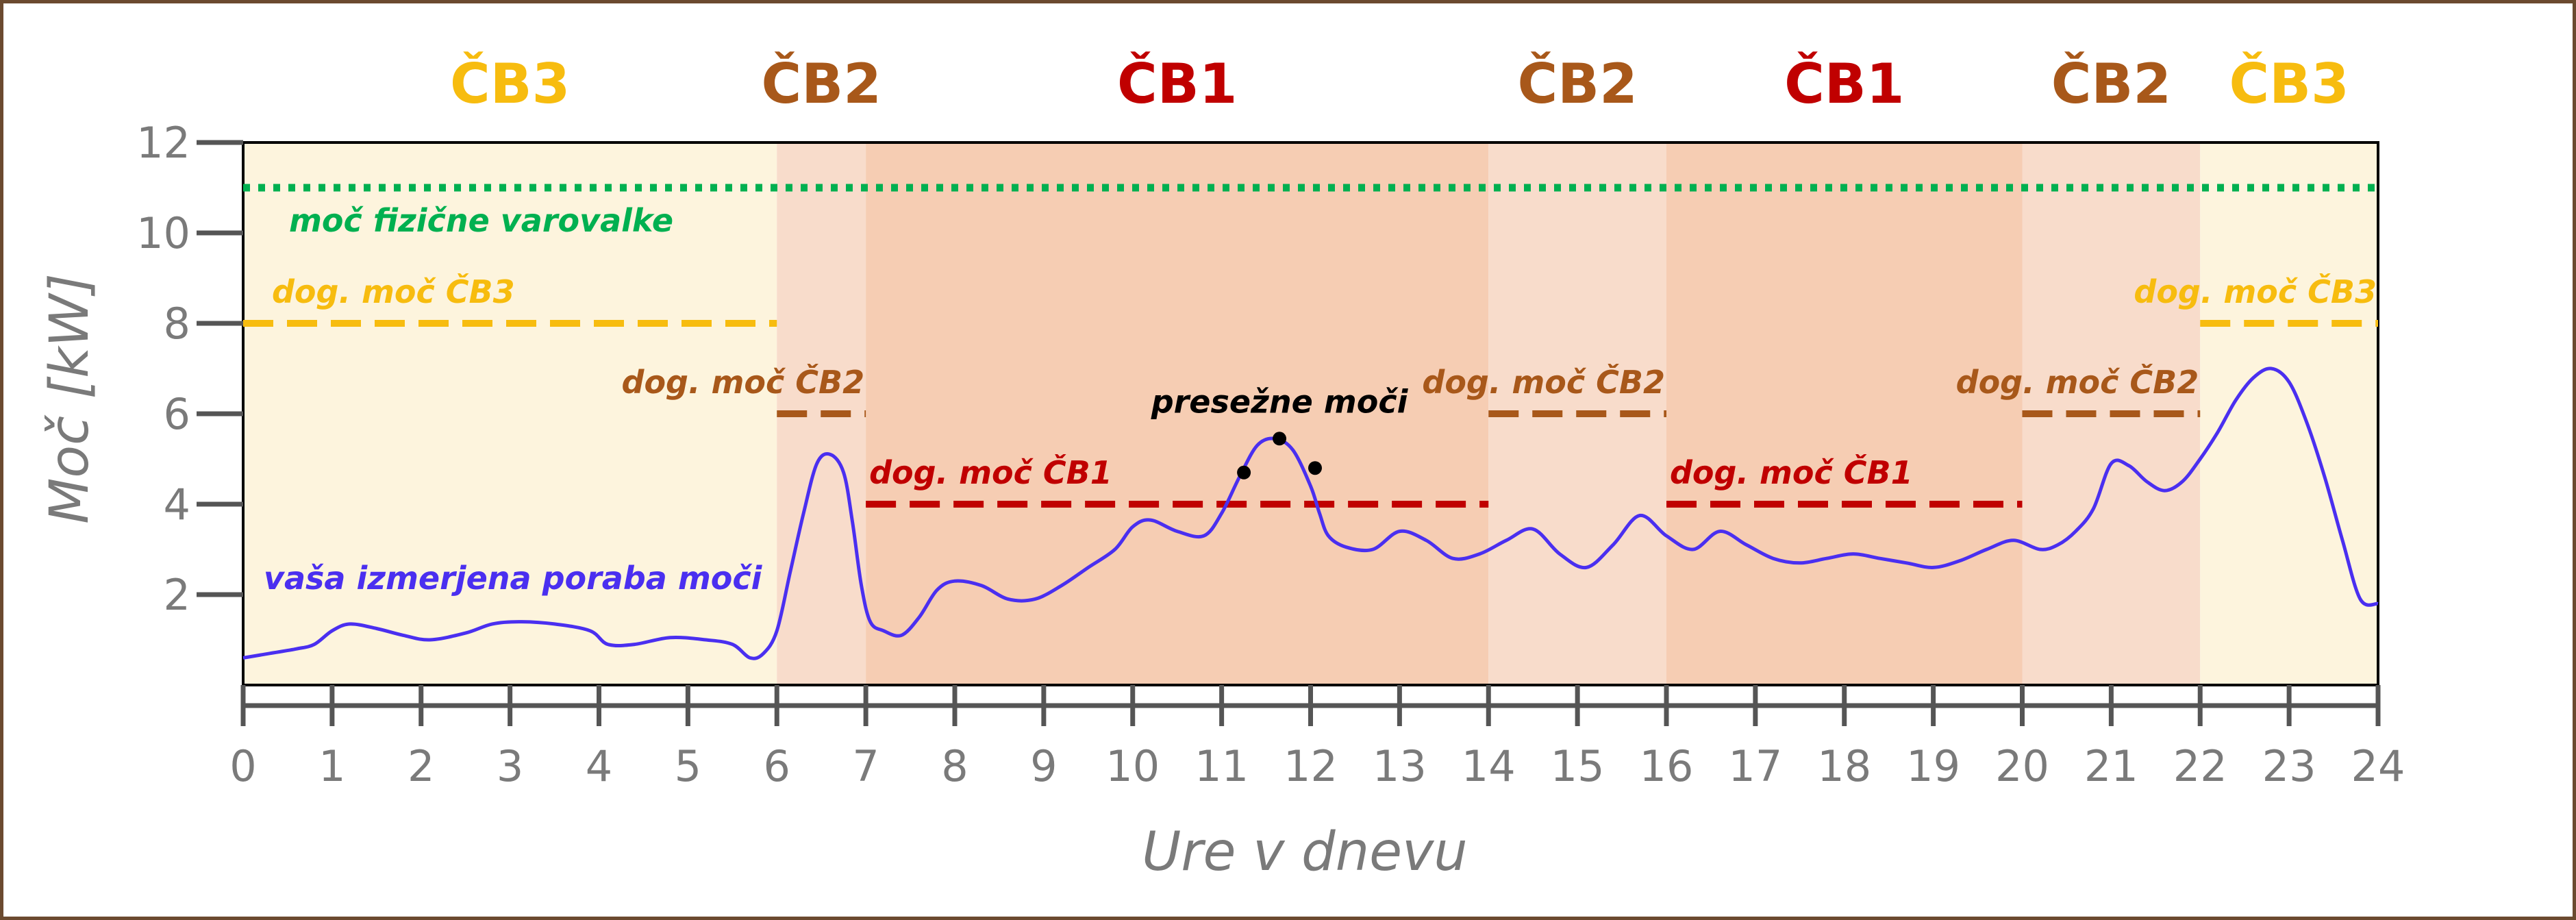 The width and height of the screenshot is (2576, 920). Describe the element at coordinates (1844, 83) in the screenshot. I see `block-label-4: ČB1` at that location.